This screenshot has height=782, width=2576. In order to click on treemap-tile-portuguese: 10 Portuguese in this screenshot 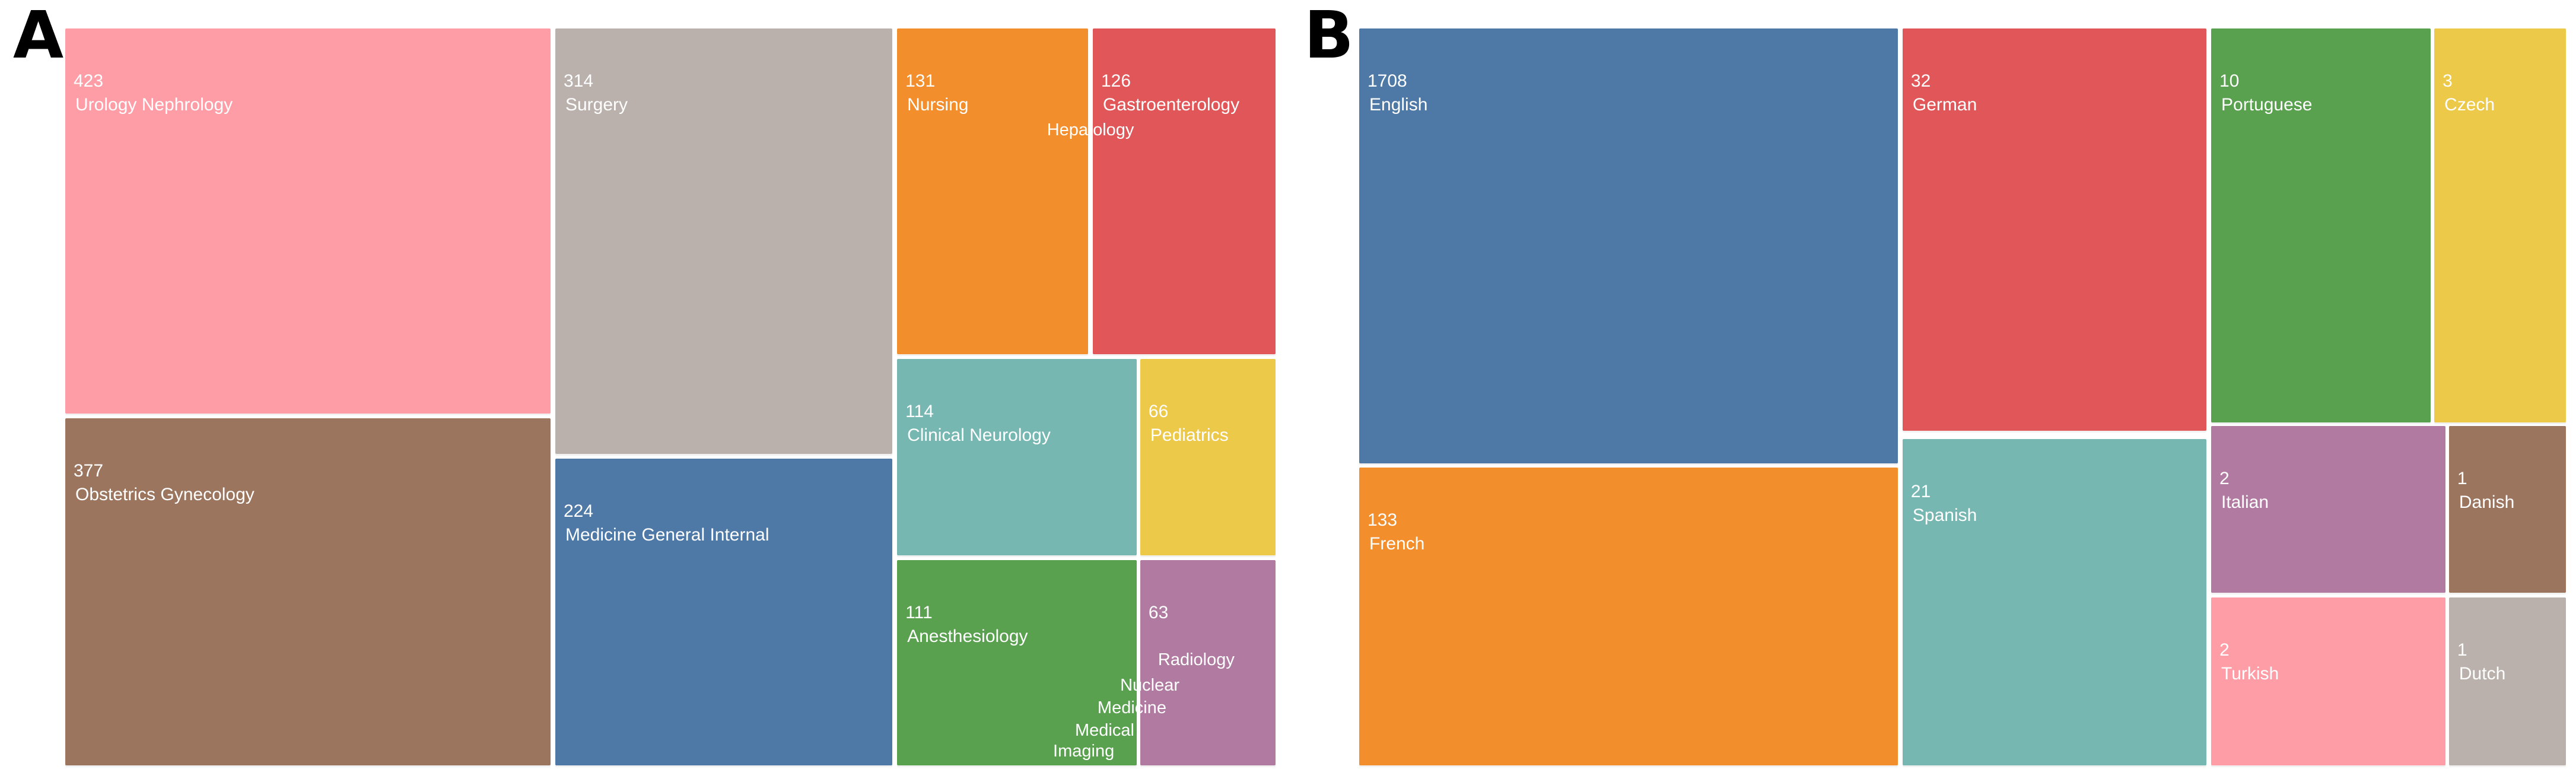, I will do `click(2321, 225)`.